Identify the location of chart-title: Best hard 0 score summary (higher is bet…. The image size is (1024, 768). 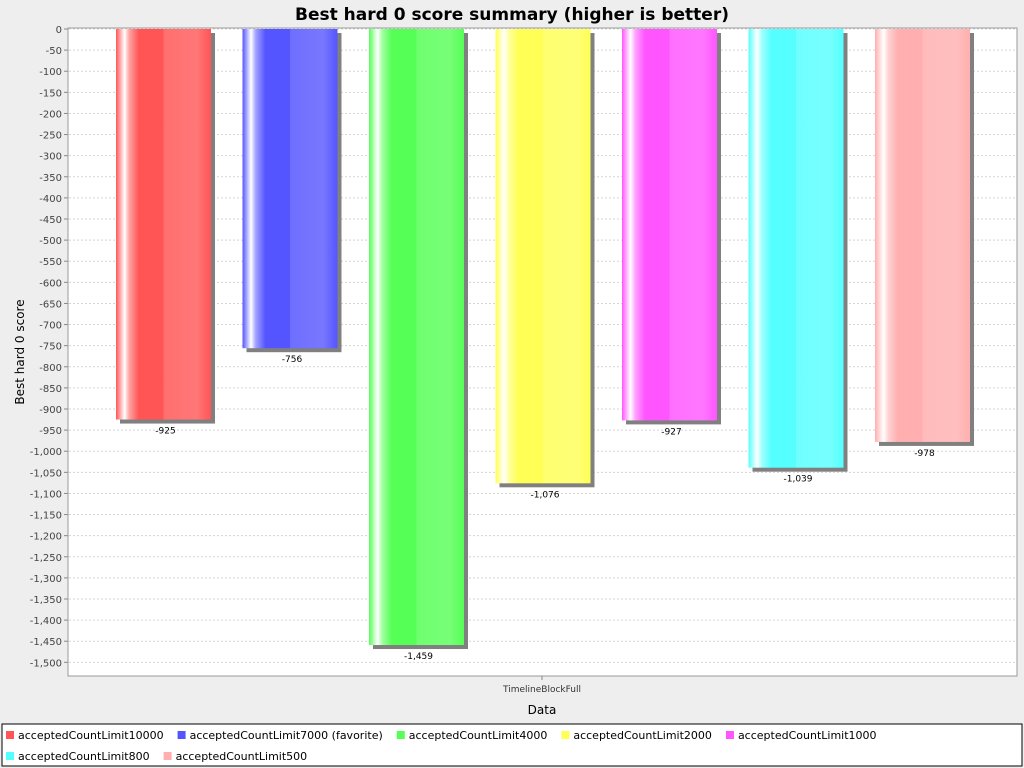
(512, 15).